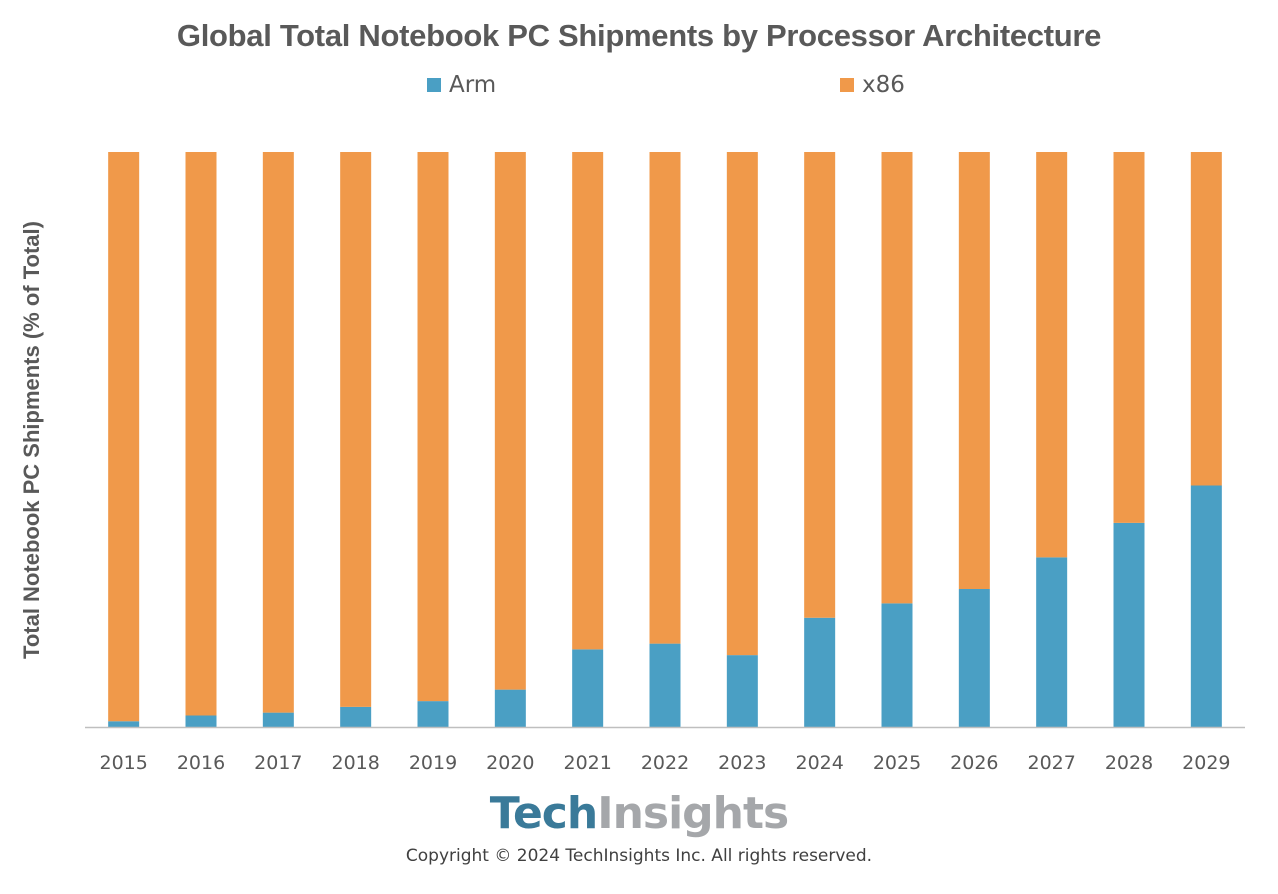  Describe the element at coordinates (1052, 642) in the screenshot. I see `bar-arm-2027` at that location.